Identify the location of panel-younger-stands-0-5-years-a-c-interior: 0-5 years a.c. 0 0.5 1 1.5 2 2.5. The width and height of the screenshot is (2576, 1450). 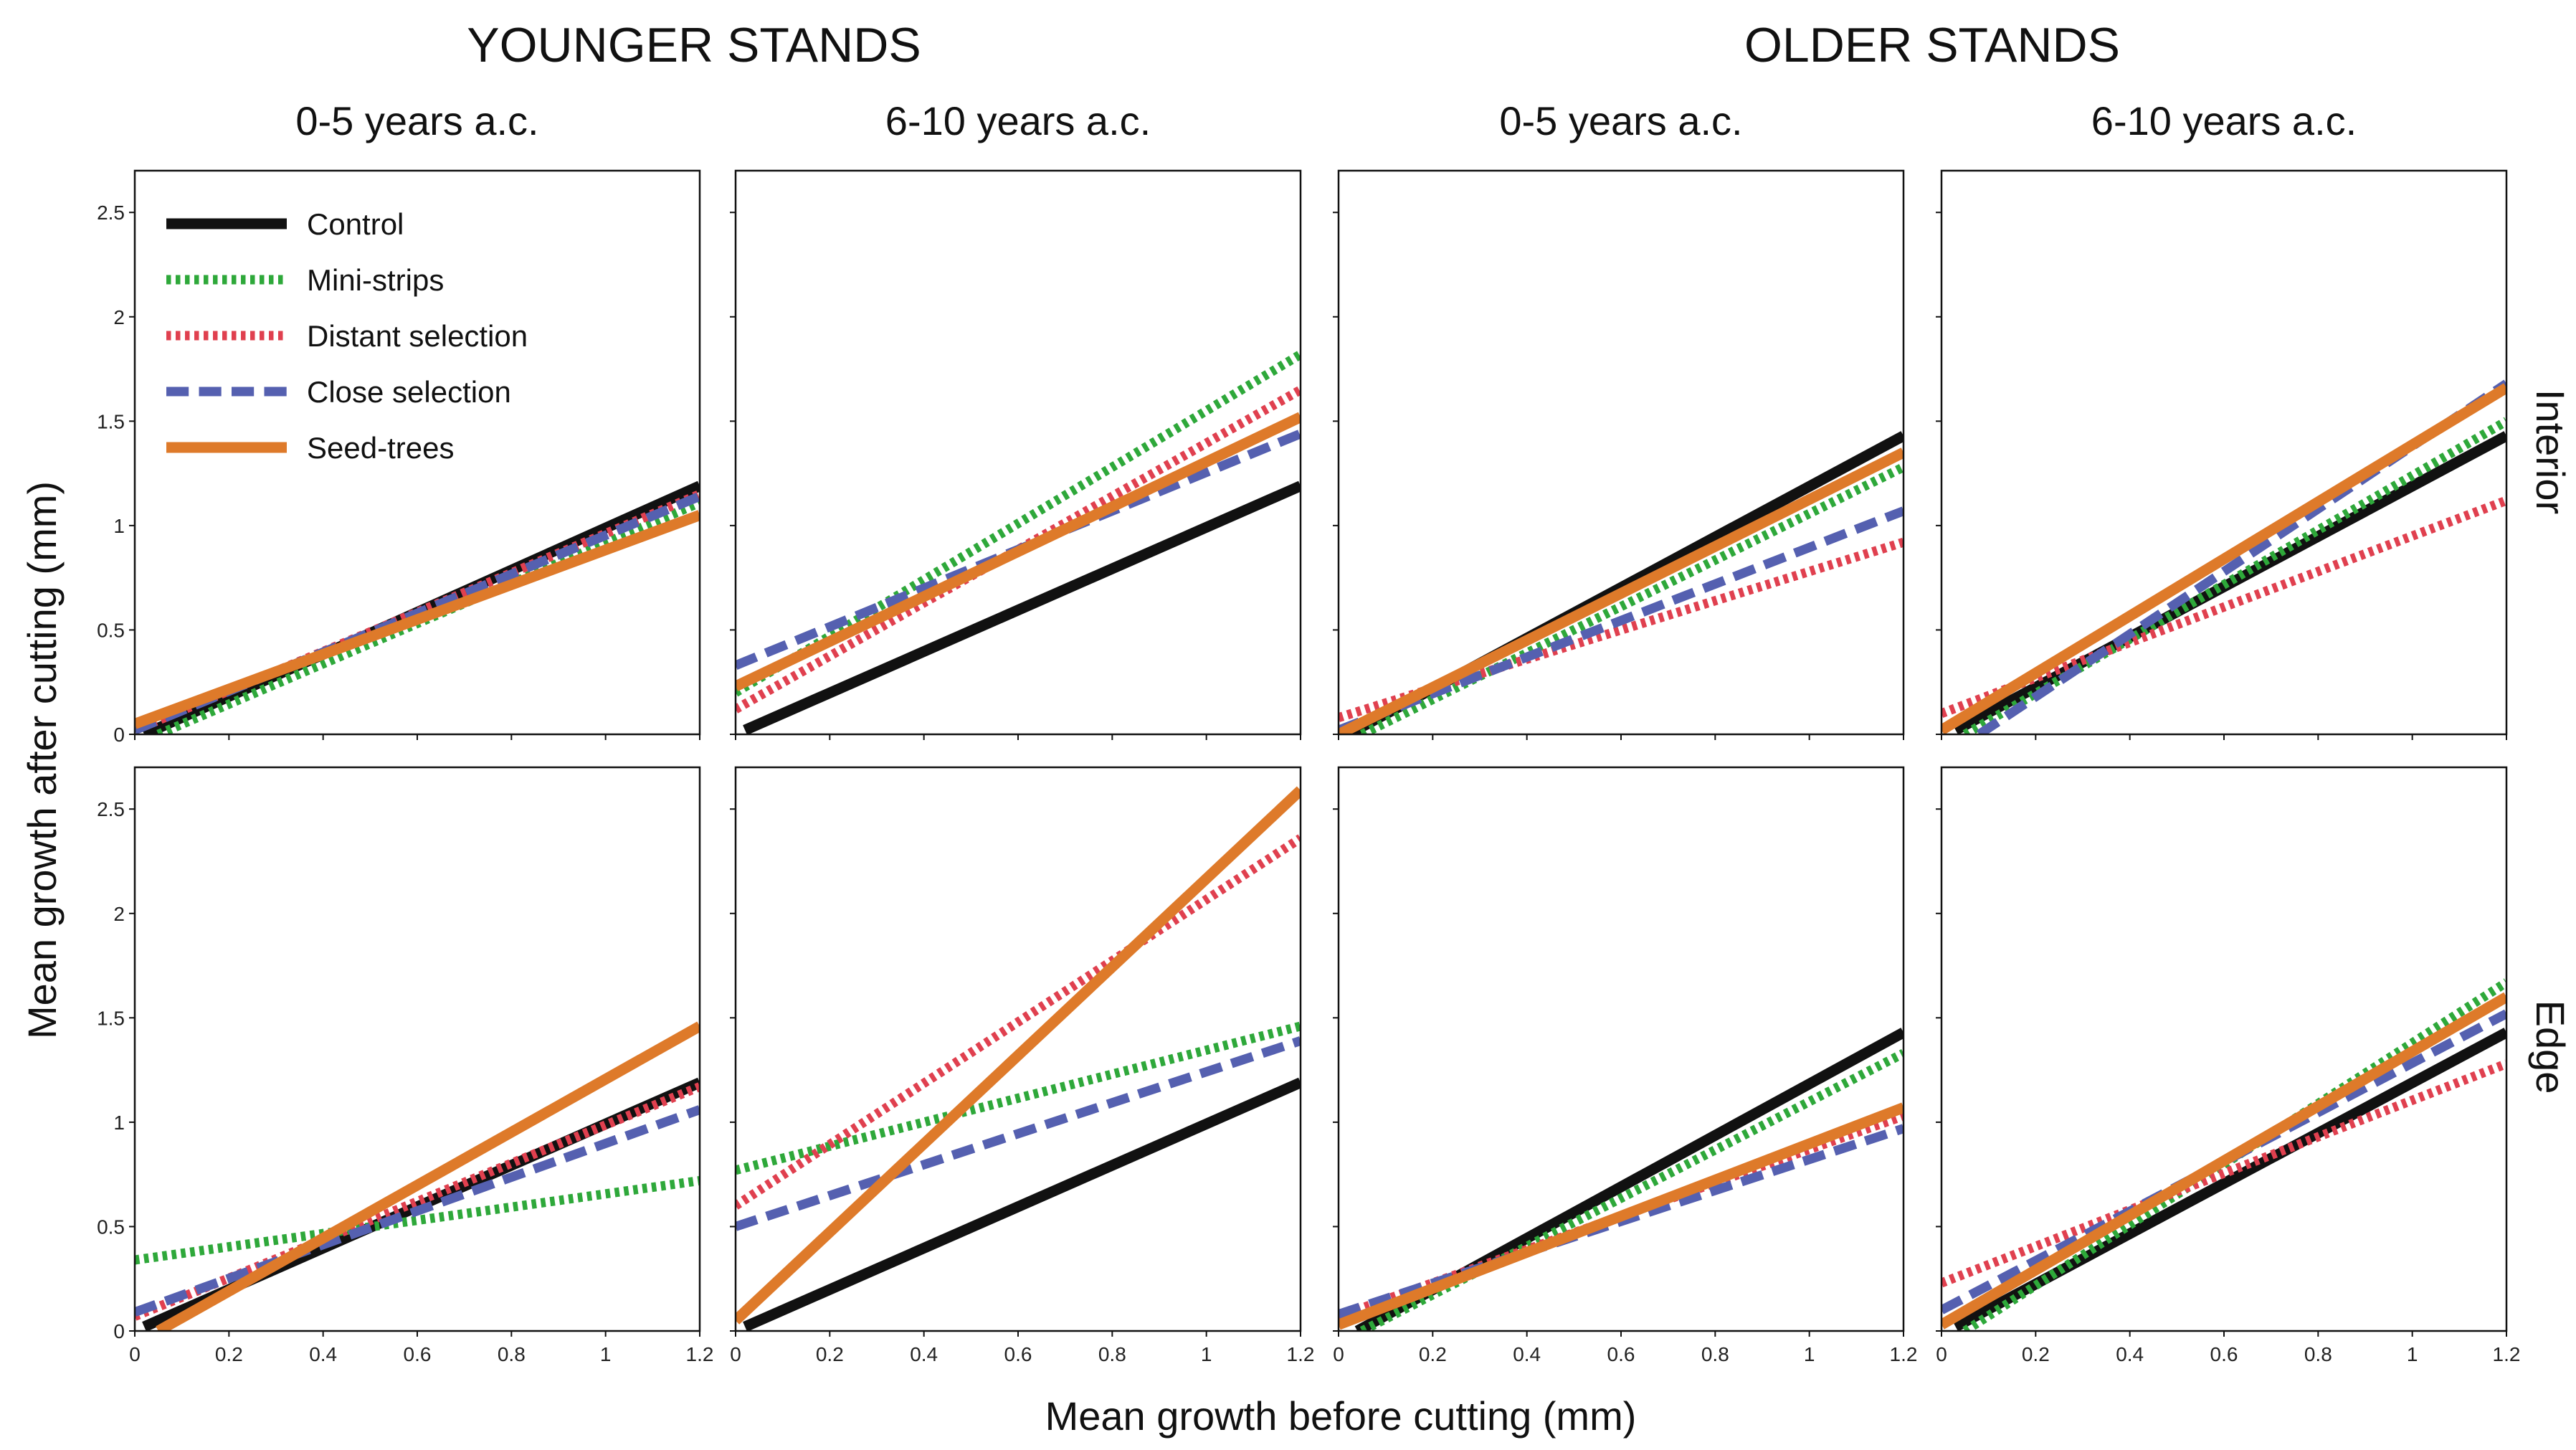
(399, 422).